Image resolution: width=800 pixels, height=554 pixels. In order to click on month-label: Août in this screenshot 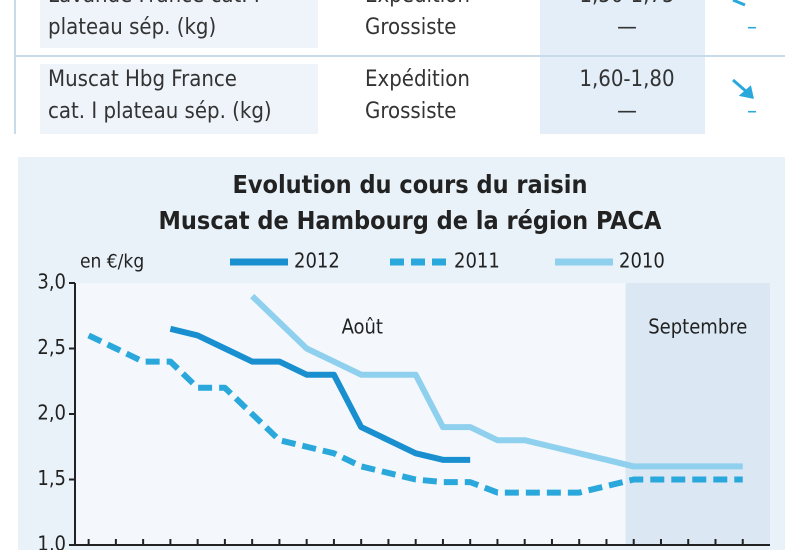, I will do `click(362, 327)`.